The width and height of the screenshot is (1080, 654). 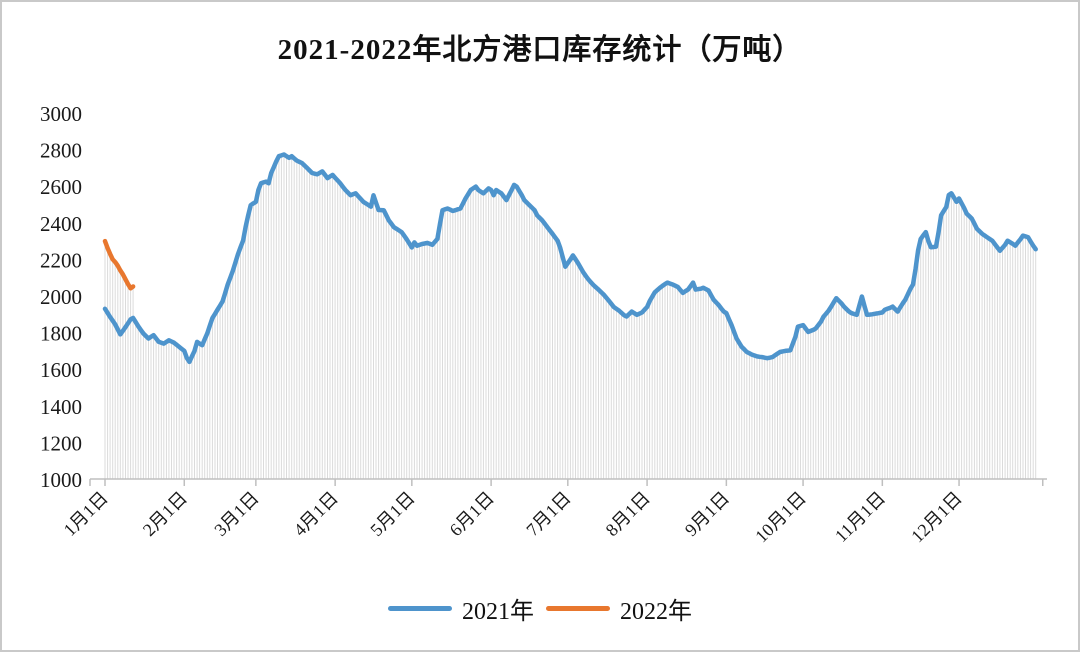 I want to click on svg-text: 2800, so click(x=61, y=151).